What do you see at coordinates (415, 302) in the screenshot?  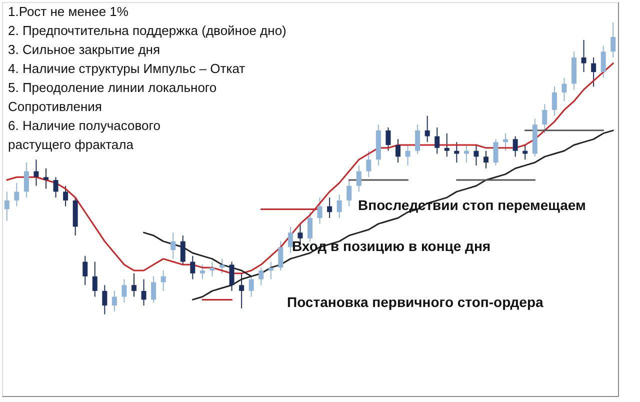 I see `annotation: Постановка первичного стоп-ордера` at bounding box center [415, 302].